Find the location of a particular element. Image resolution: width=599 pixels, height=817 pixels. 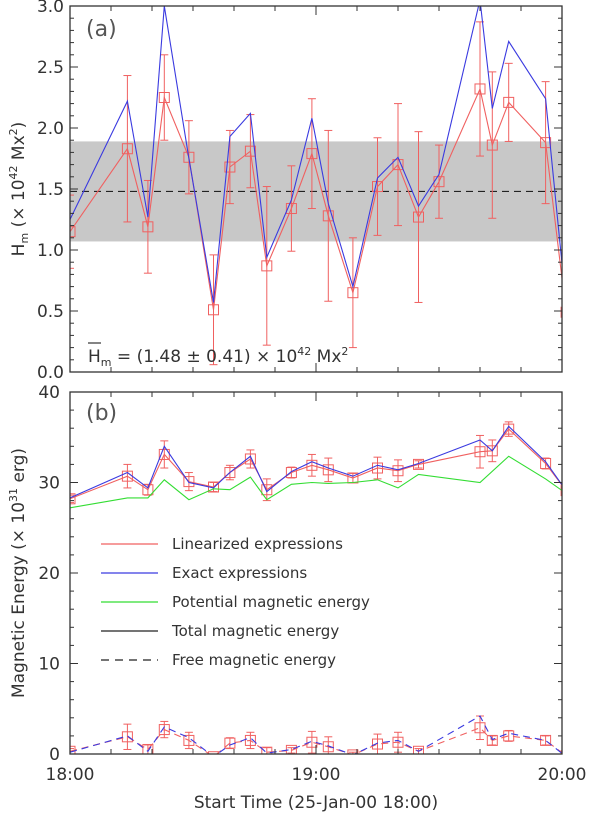

panel-b-label: (b) is located at coordinates (101, 413).